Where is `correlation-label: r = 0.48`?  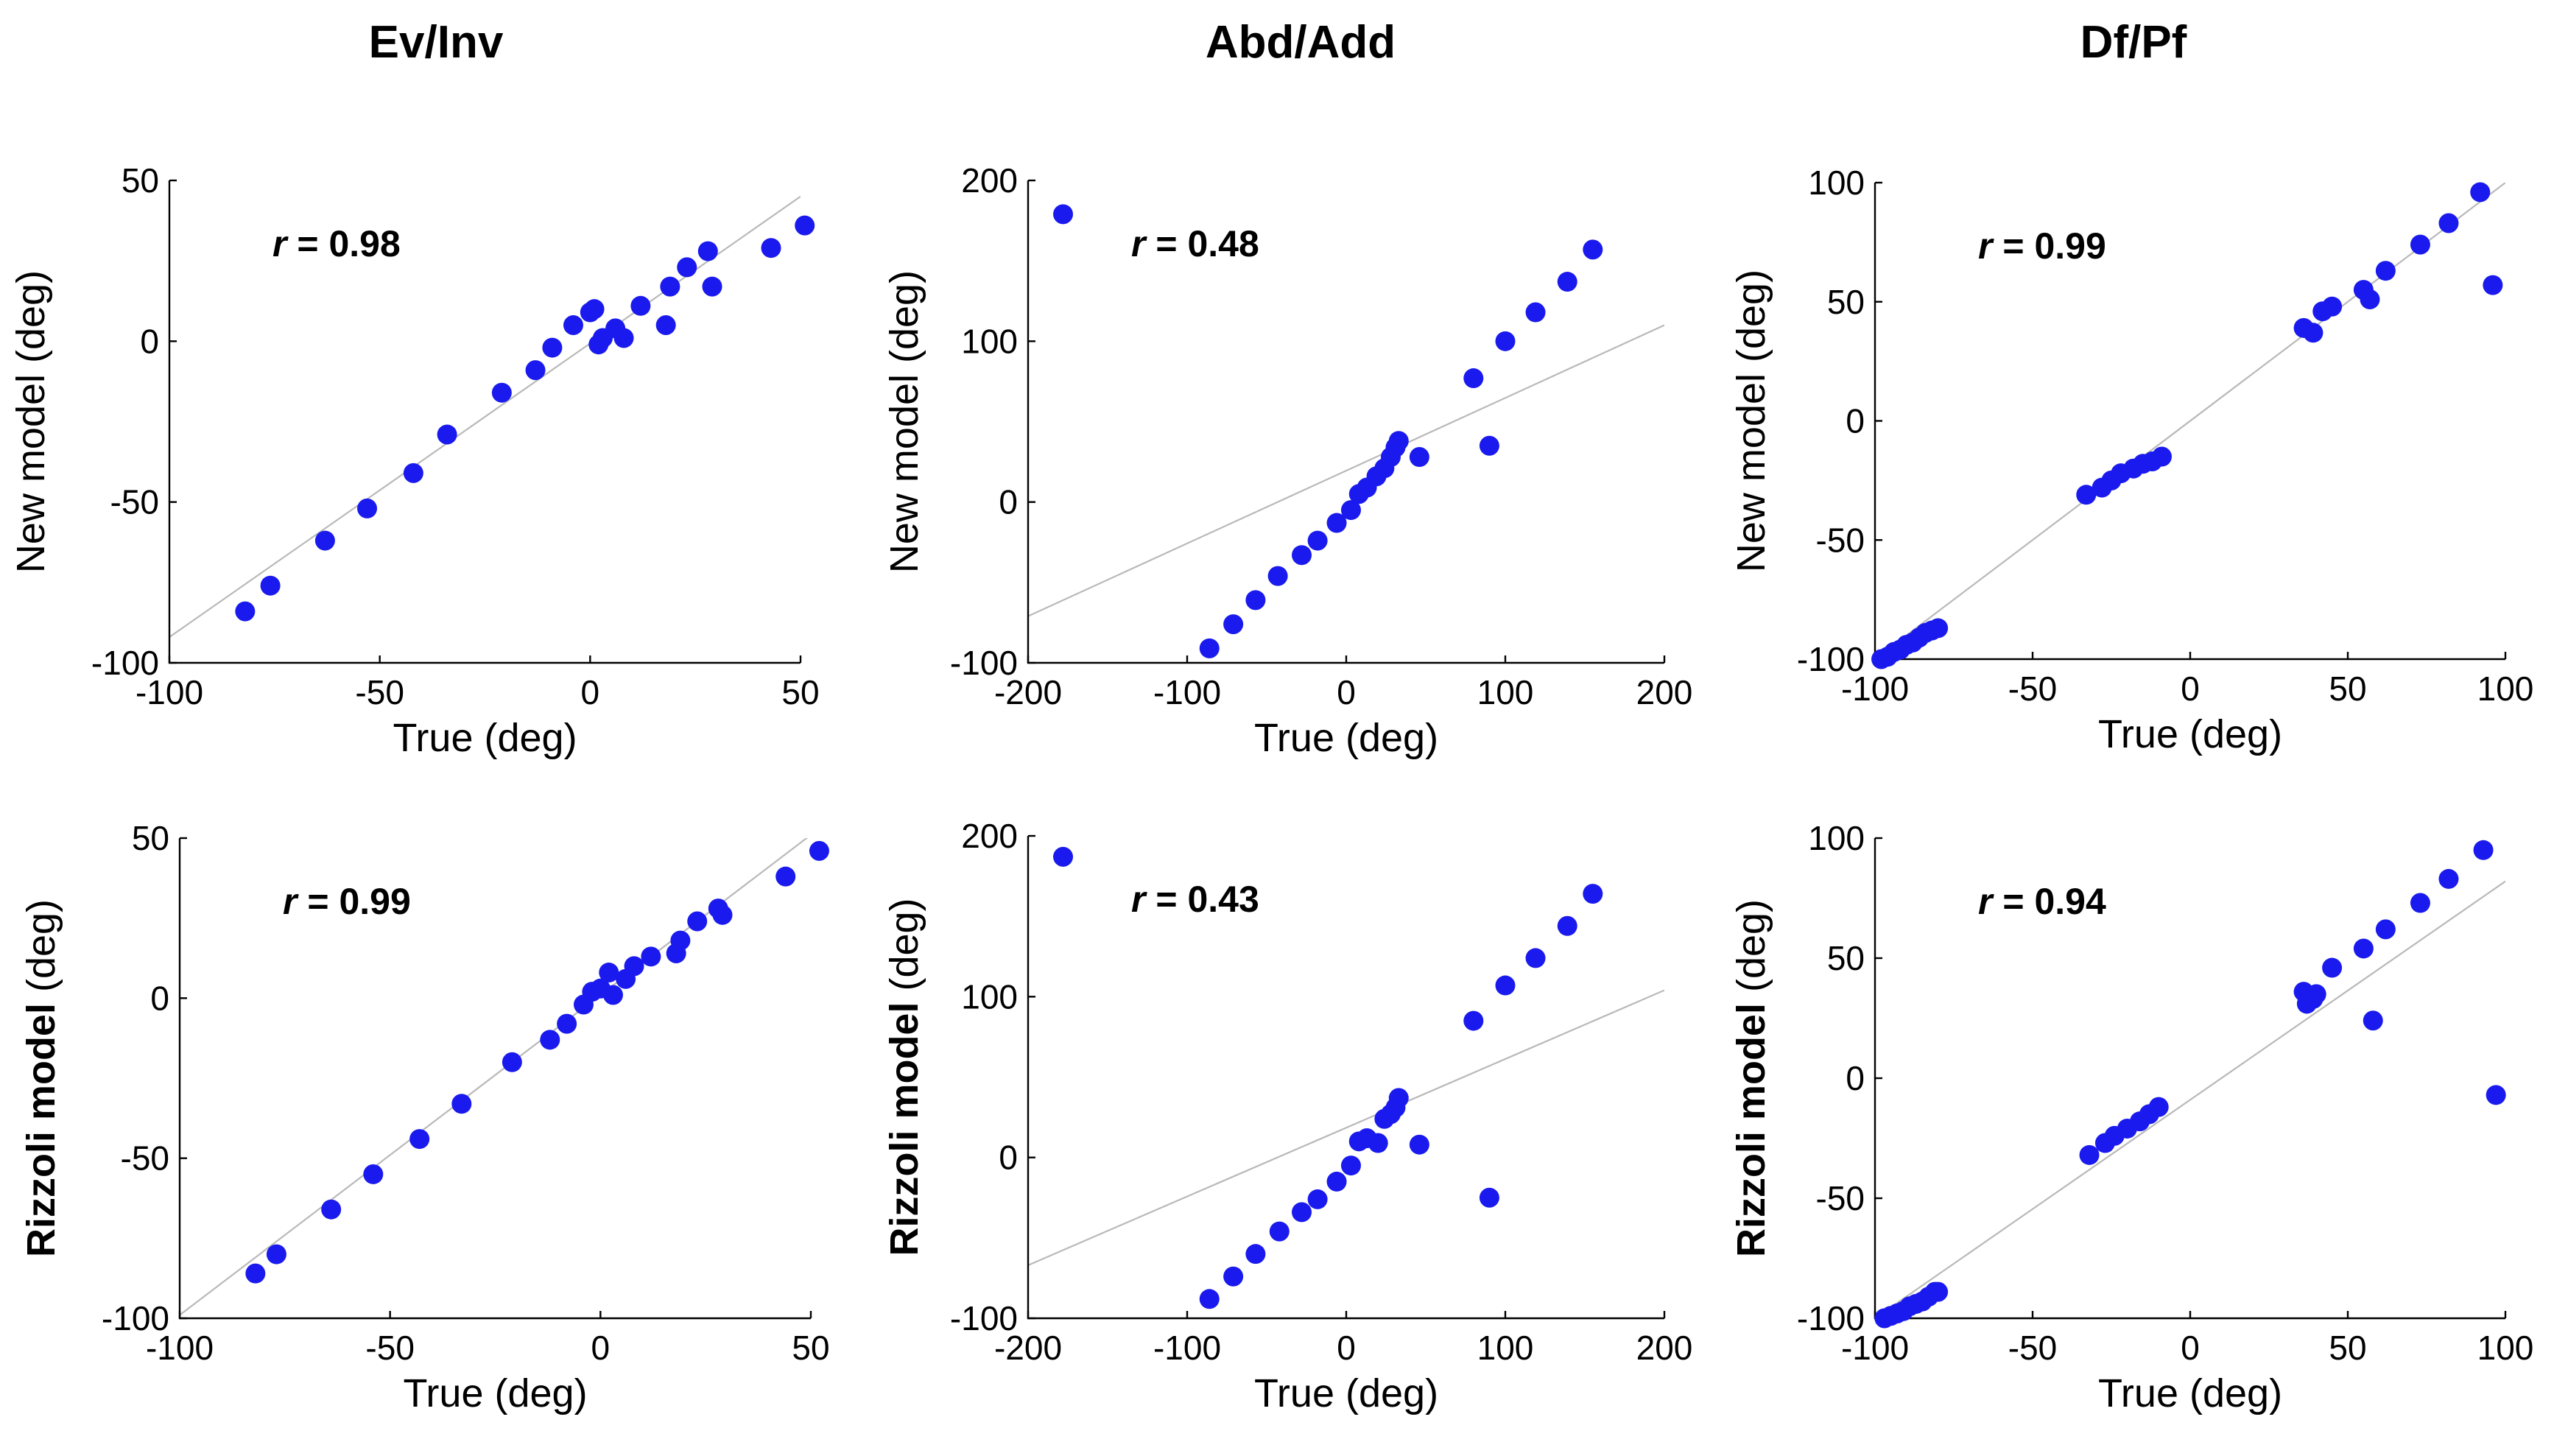 correlation-label: r = 0.48 is located at coordinates (1195, 243).